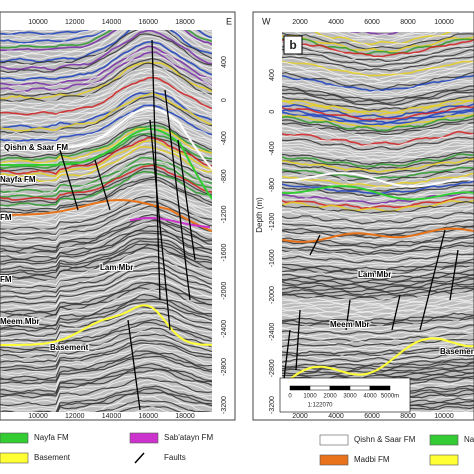 This screenshot has width=474, height=474. Describe the element at coordinates (385, 439) in the screenshot. I see `legend-label: Qishn & Saar FM` at that location.